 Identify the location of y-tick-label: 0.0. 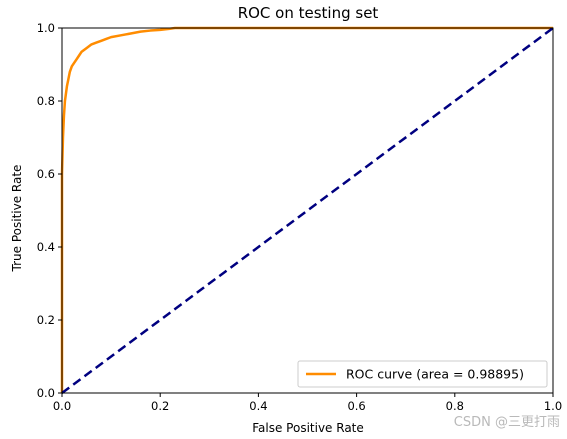
(46, 393).